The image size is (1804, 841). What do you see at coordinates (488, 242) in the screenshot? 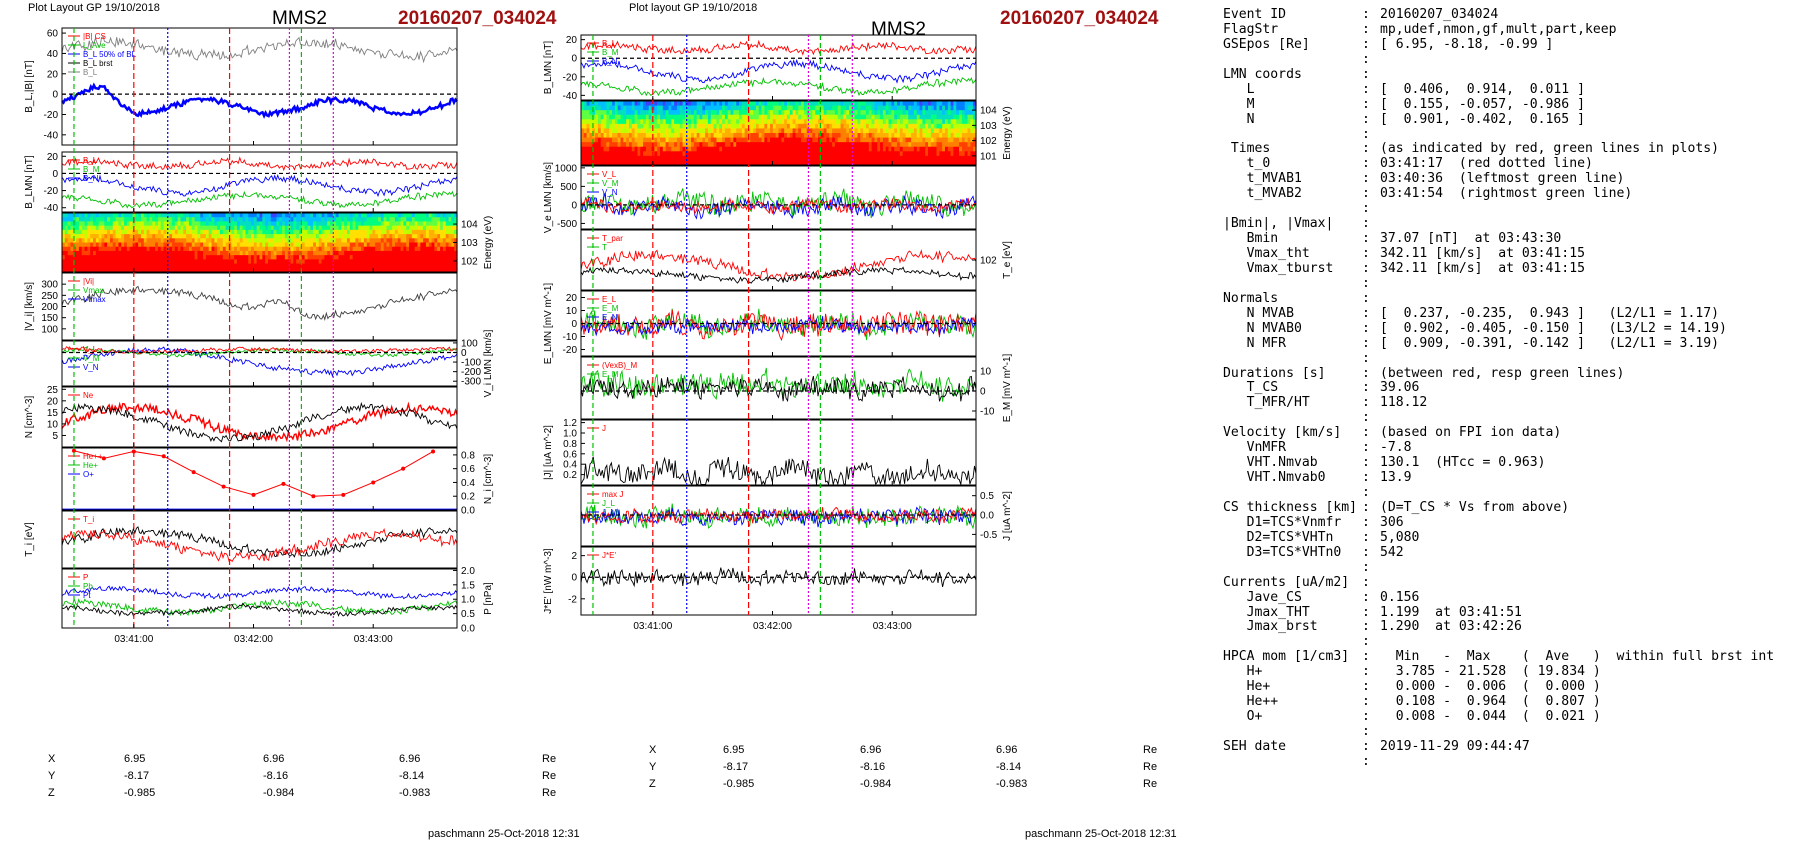
I see `y-axis-label: Energy (eV)` at bounding box center [488, 242].